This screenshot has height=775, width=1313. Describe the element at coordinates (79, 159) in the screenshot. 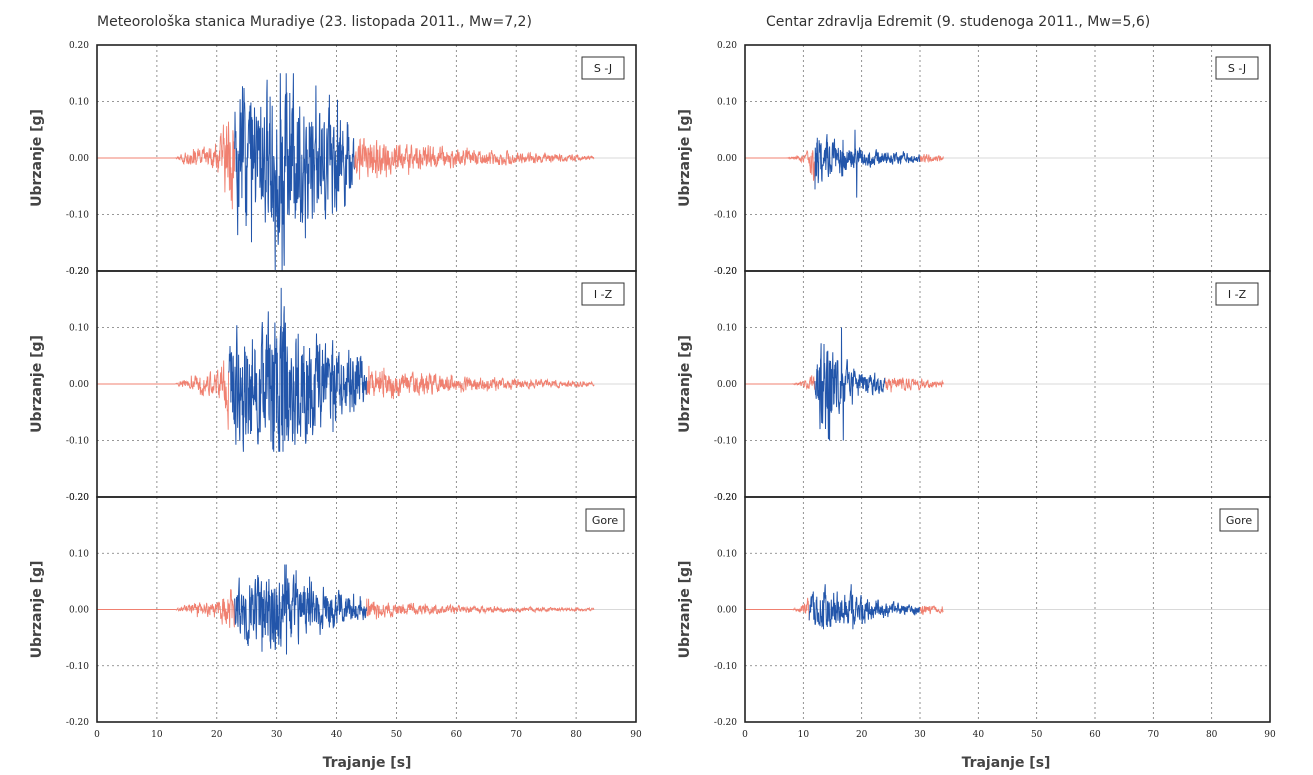

I see `y-tick-label-left-ns: 0.00` at that location.